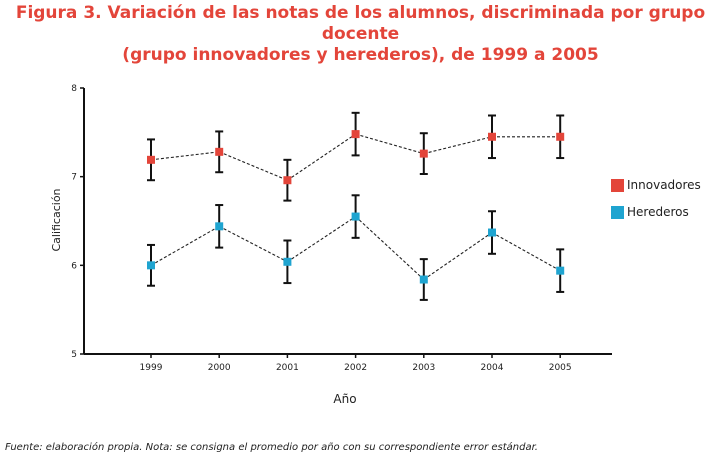  I want to click on legend-swatch-innovadores, so click(617, 185).